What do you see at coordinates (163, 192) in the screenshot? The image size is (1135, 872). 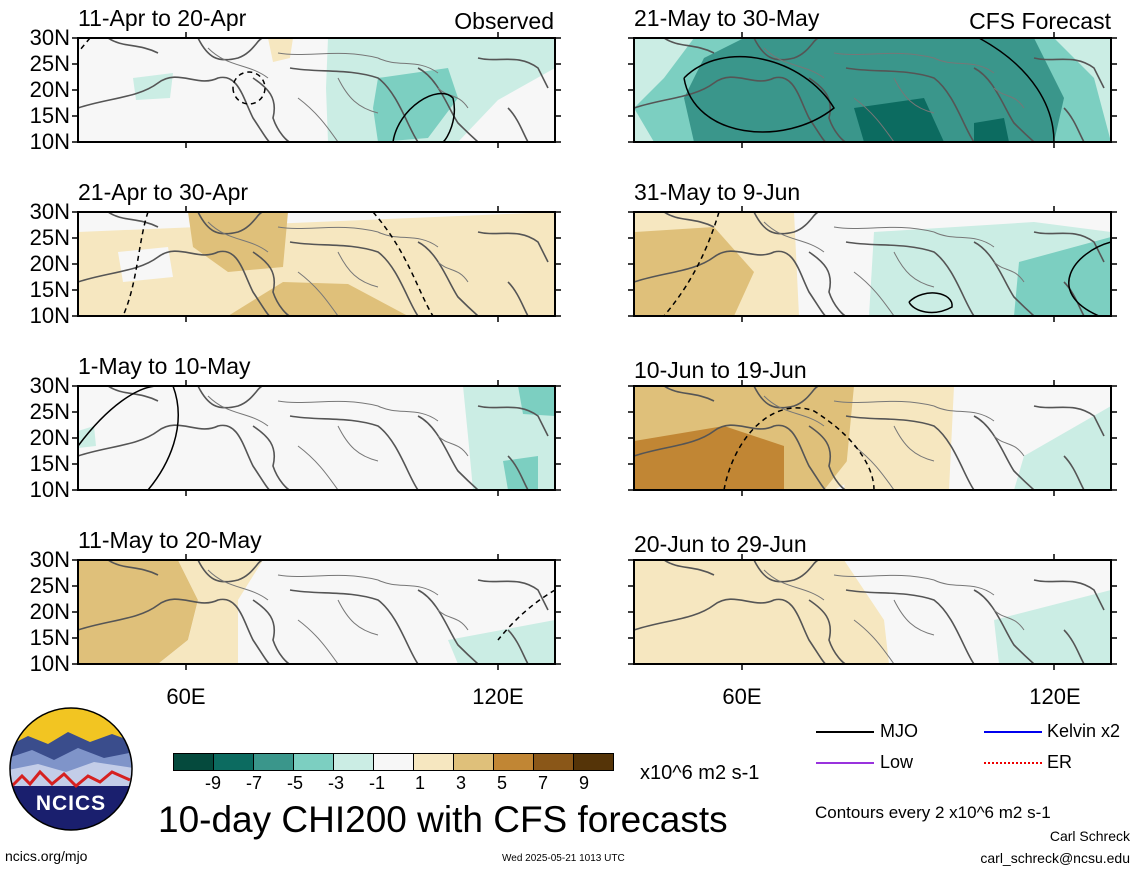 I see `panel-title-left-2: 21-Apr to 30-Apr` at bounding box center [163, 192].